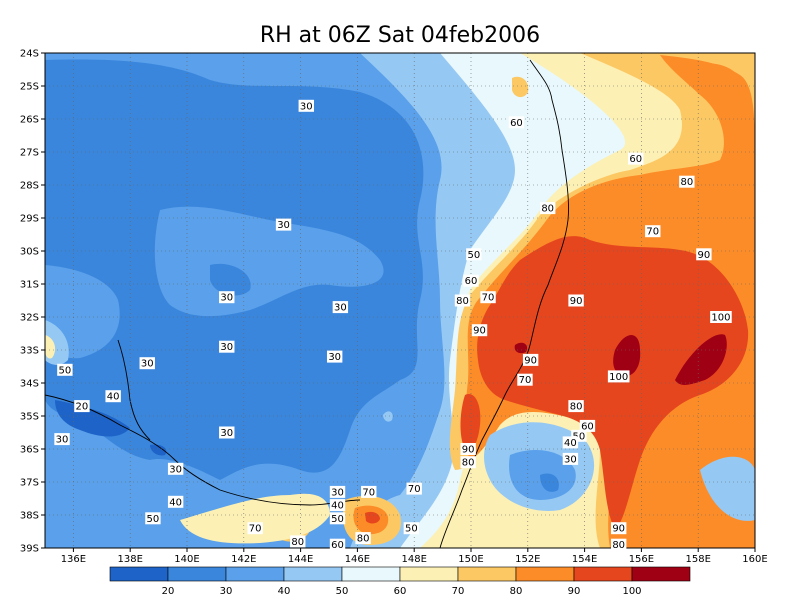 This screenshot has width=800, height=600. Describe the element at coordinates (714, 78) in the screenshot. I see `field-band-60-top-ne` at that location.